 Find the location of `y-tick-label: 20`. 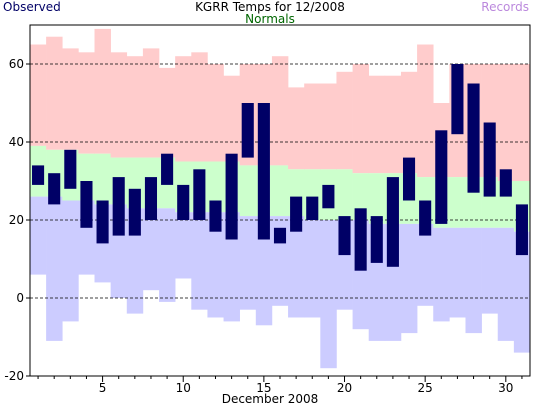

y-tick-label: 20 is located at coordinates (16, 220).